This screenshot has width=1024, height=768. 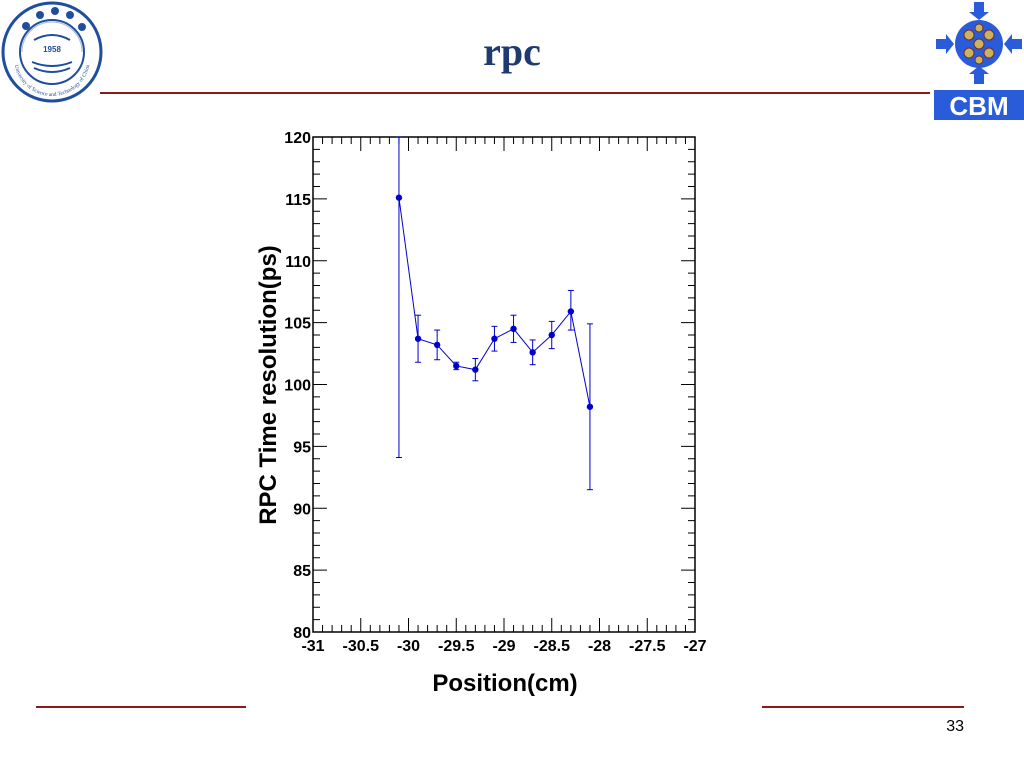 I want to click on y-tick-label: 90, so click(x=302, y=509).